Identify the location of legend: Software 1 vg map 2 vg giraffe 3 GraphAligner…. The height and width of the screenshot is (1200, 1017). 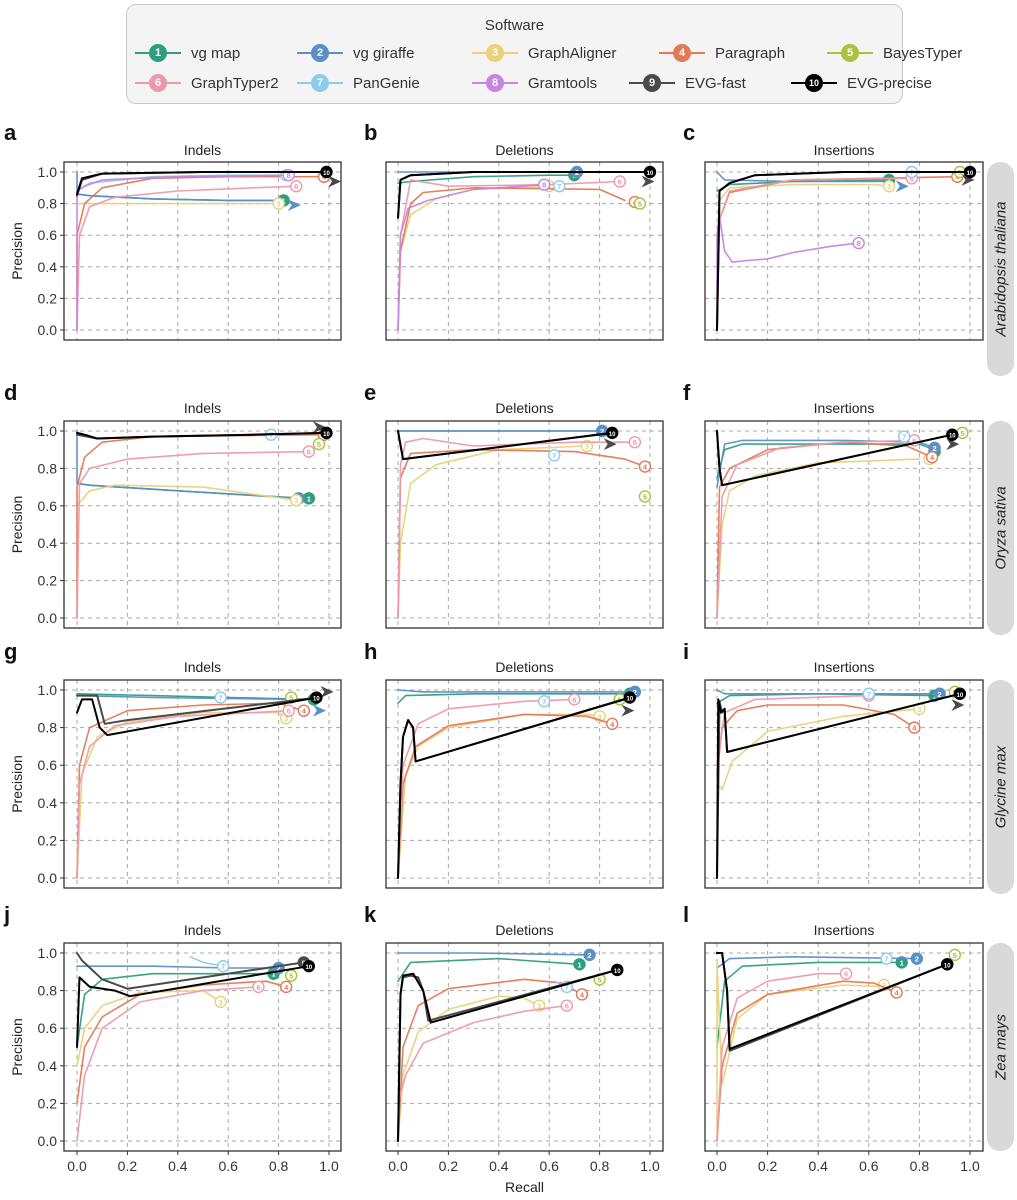
(544, 54).